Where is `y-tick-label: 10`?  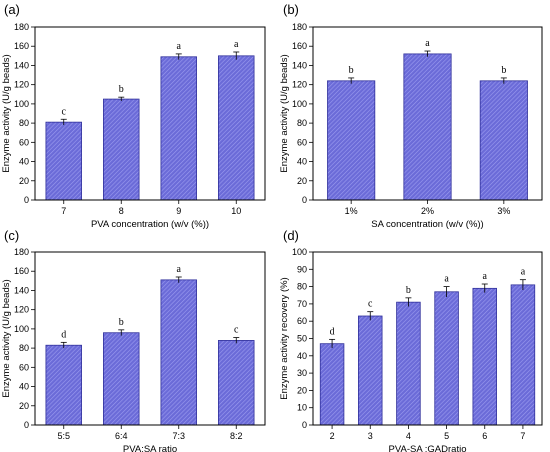
y-tick-label: 10 is located at coordinates (302, 408).